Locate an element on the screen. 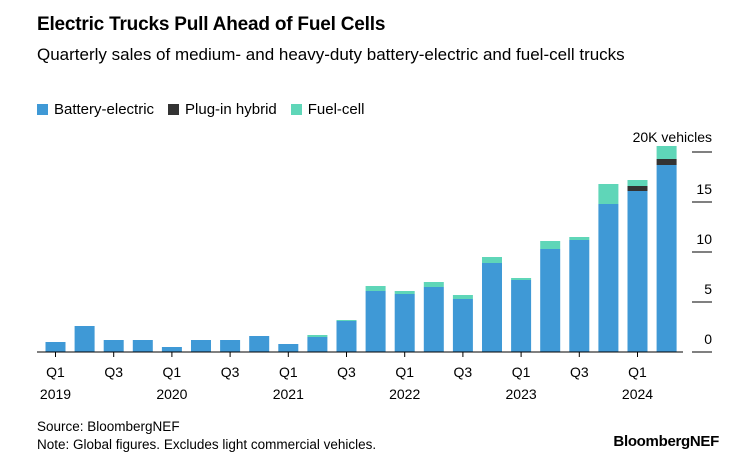 The width and height of the screenshot is (734, 462). legend-item-battery-electric: Battery-electric is located at coordinates (95, 109).